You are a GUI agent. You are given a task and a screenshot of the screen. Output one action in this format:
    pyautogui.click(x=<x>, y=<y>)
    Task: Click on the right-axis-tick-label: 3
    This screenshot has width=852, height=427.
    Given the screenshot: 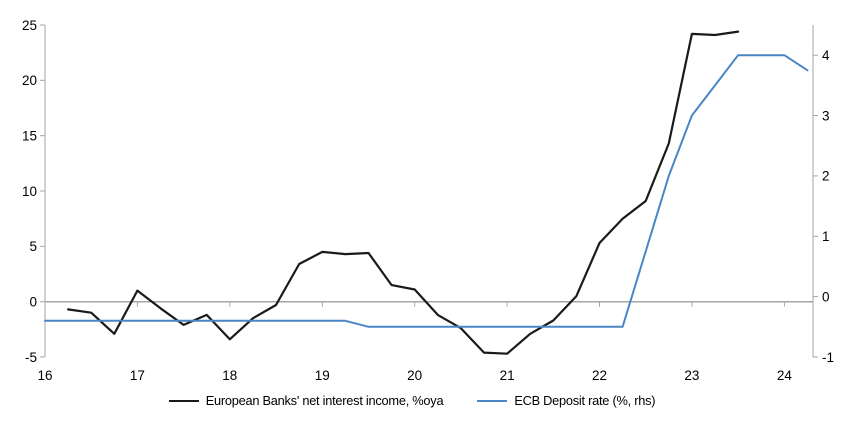 What is the action you would take?
    pyautogui.click(x=826, y=115)
    